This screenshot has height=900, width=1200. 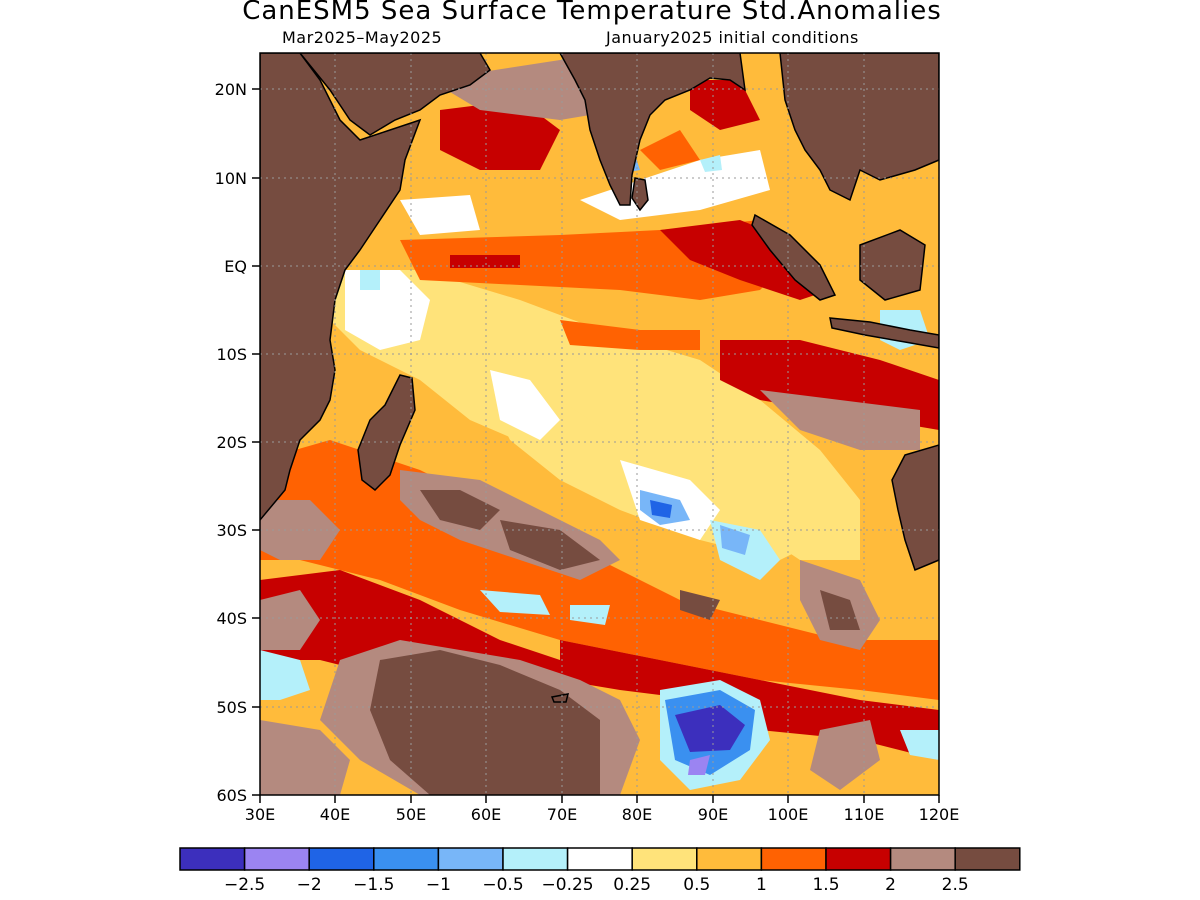 I want to click on lon-label: 110E, so click(x=864, y=814).